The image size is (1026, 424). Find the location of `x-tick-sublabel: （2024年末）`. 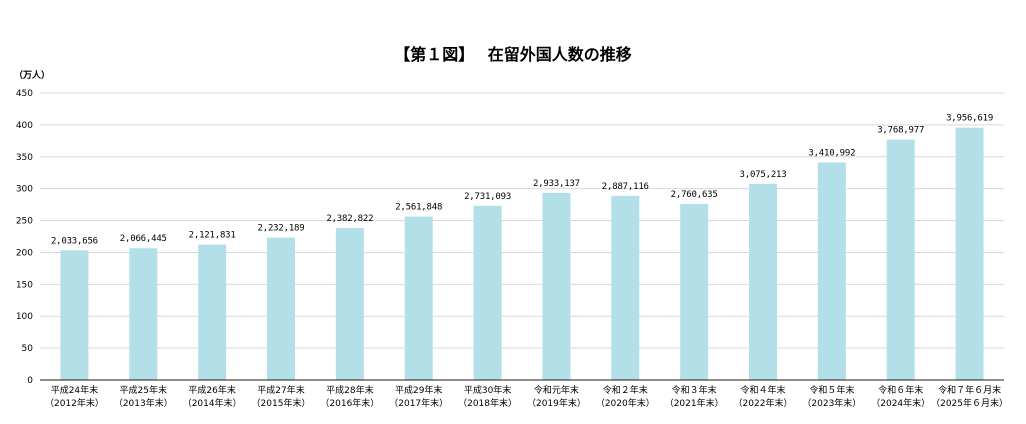

x-tick-sublabel: （2024年末） is located at coordinates (900, 403).